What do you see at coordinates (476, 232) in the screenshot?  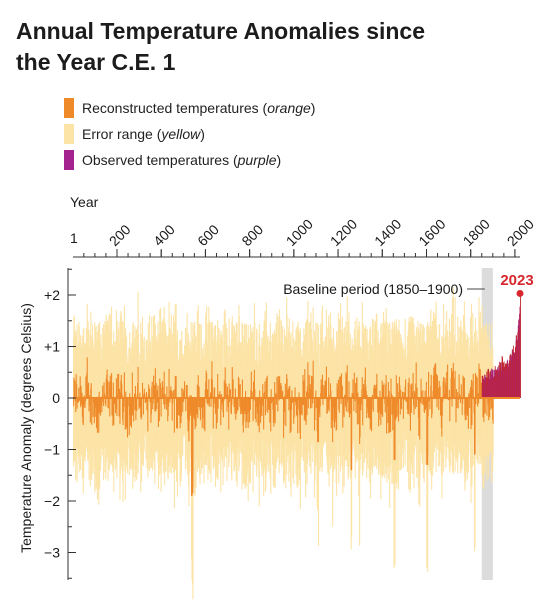 I see `x-tick-label: 1800` at bounding box center [476, 232].